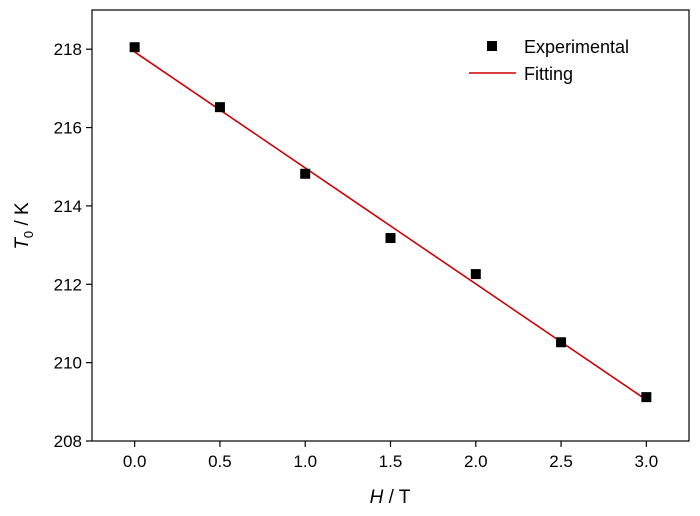 This screenshot has width=700, height=516. Describe the element at coordinates (135, 461) in the screenshot. I see `x-tick-label: 0.0` at that location.